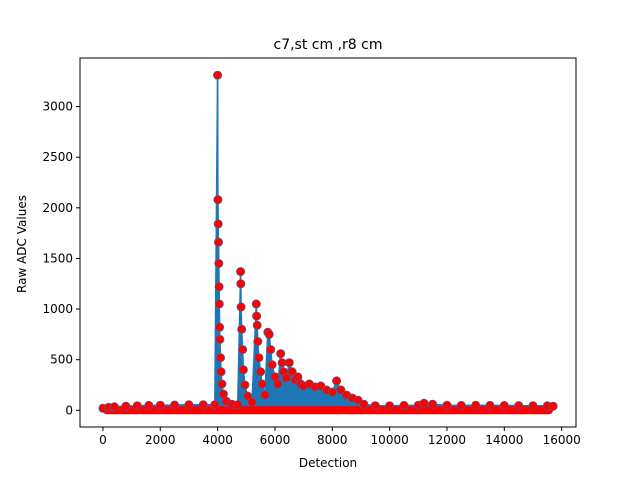 The height and width of the screenshot is (484, 640). What do you see at coordinates (328, 410) in the screenshot?
I see `baseline-marker-band` at bounding box center [328, 410].